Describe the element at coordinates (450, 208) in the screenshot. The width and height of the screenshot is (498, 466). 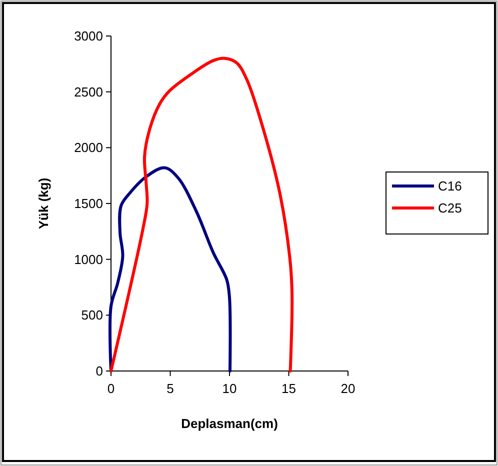
I see `legend-label: C25` at that location.